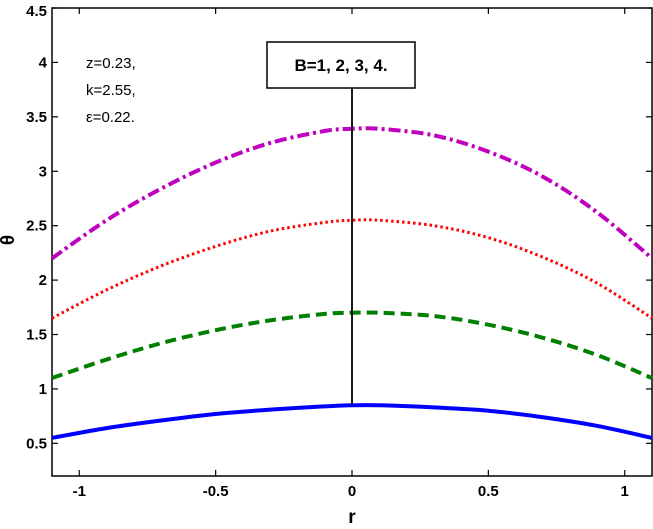  What do you see at coordinates (36, 226) in the screenshot?
I see `y-tick-label: 2.5` at bounding box center [36, 226].